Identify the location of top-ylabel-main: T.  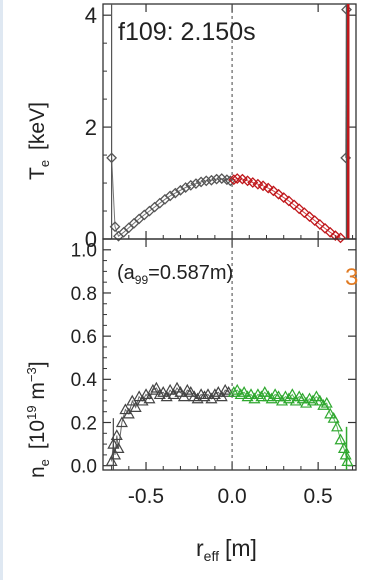
(37, 173).